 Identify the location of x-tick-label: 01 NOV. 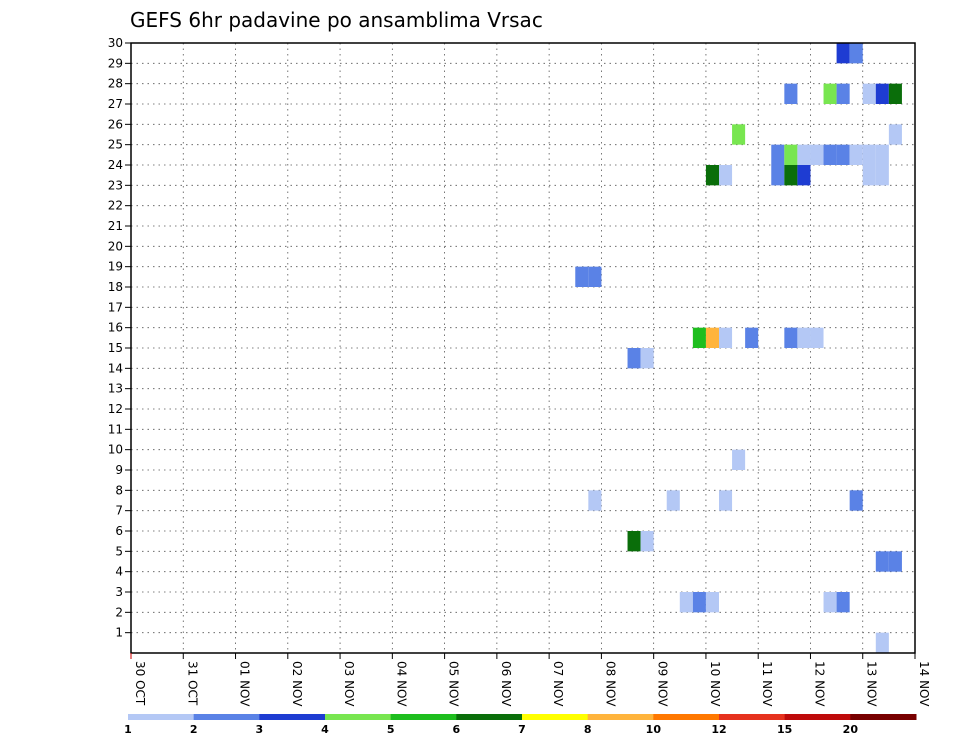
(245, 684).